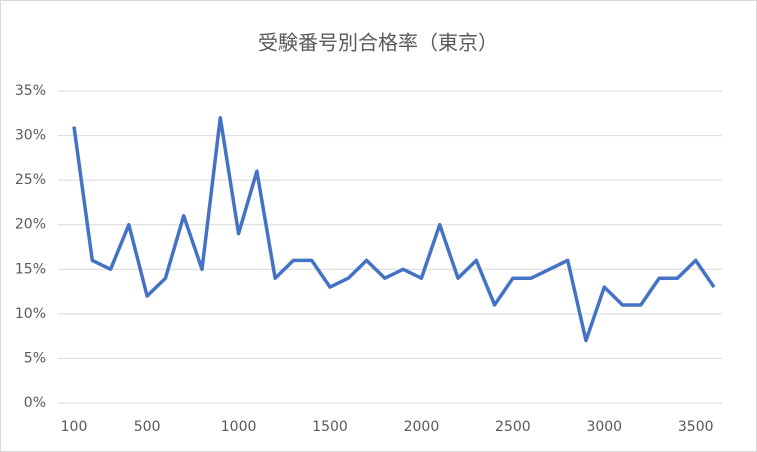  What do you see at coordinates (35, 358) in the screenshot?
I see `y-tick-label: 5%` at bounding box center [35, 358].